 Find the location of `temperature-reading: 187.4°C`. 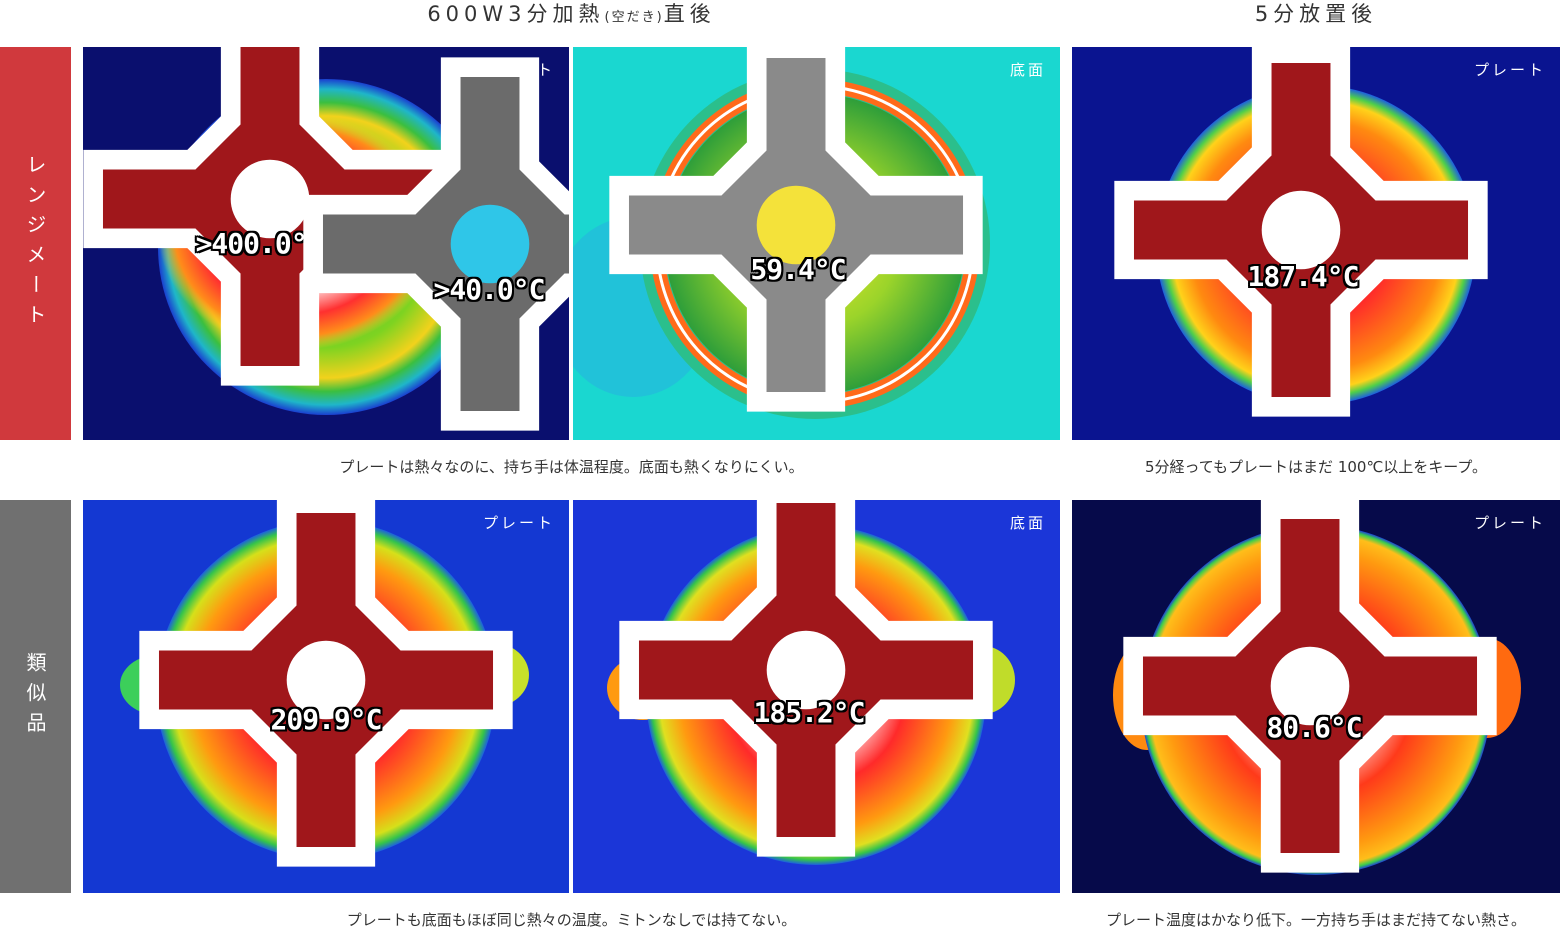

temperature-reading: 187.4°C is located at coordinates (1303, 276).